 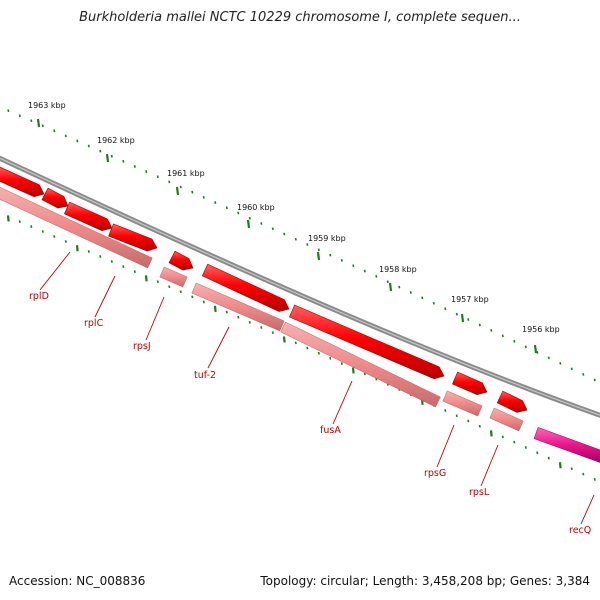 What do you see at coordinates (470, 299) in the screenshot?
I see `tick-label: 1957 kbp` at bounding box center [470, 299].